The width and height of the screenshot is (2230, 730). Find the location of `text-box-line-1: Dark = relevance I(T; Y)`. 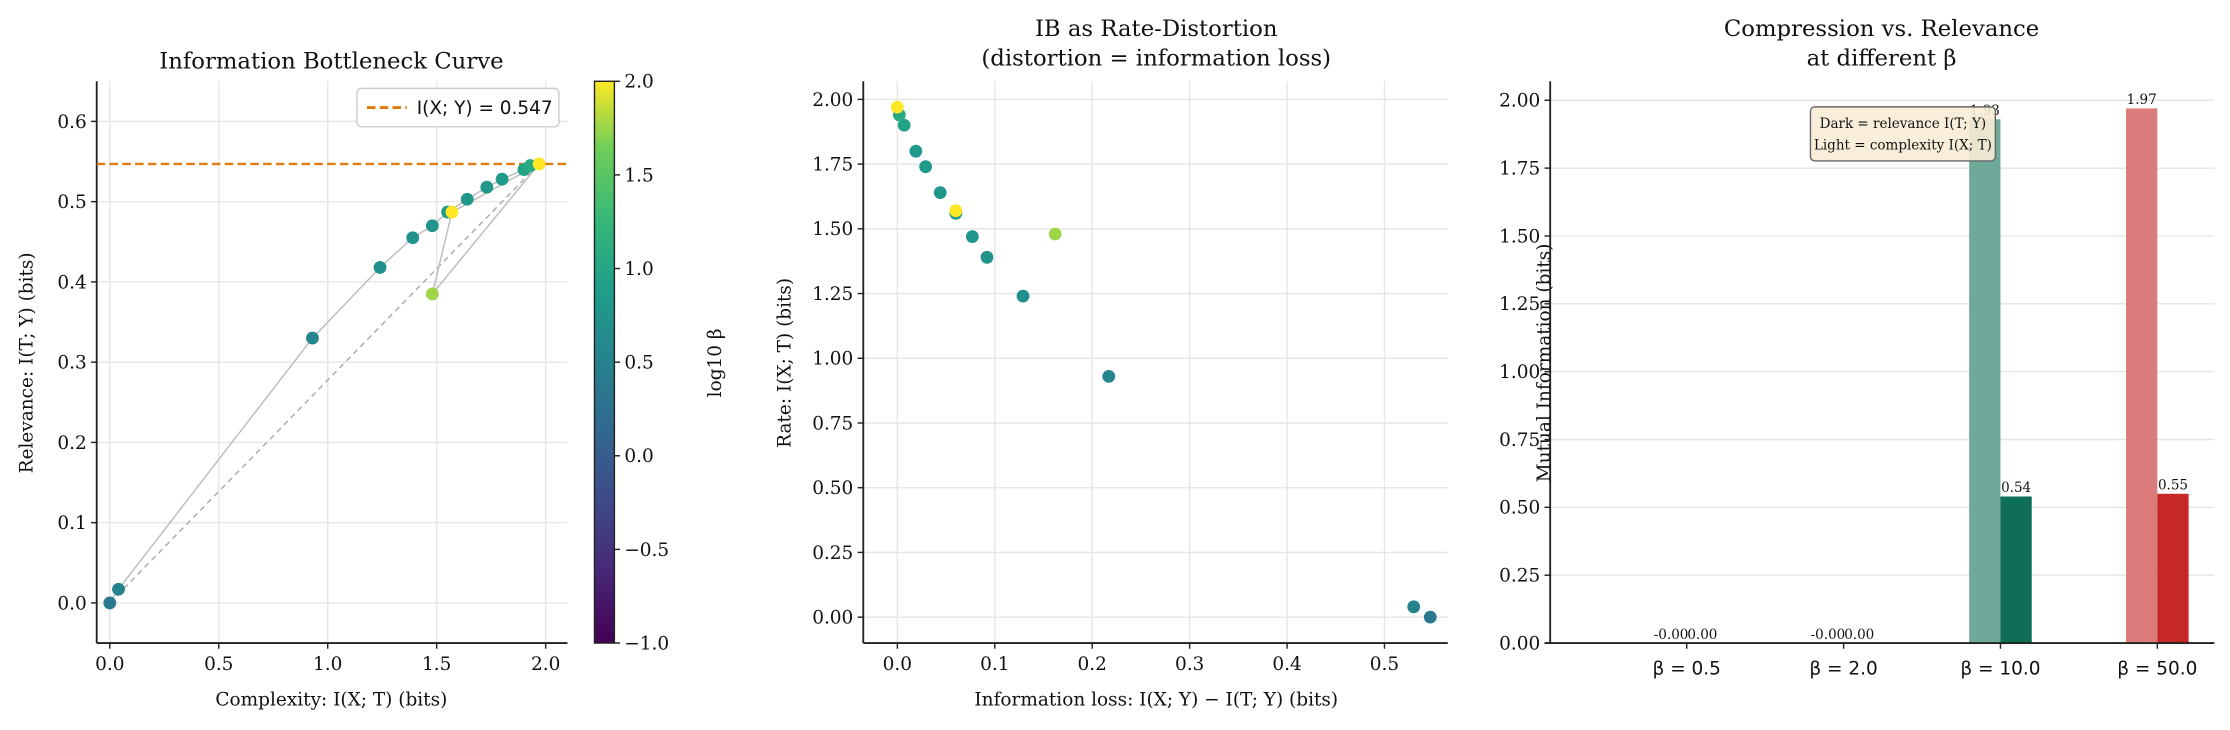

text-box-line-1: Dark = relevance I(T; Y) is located at coordinates (1903, 124).